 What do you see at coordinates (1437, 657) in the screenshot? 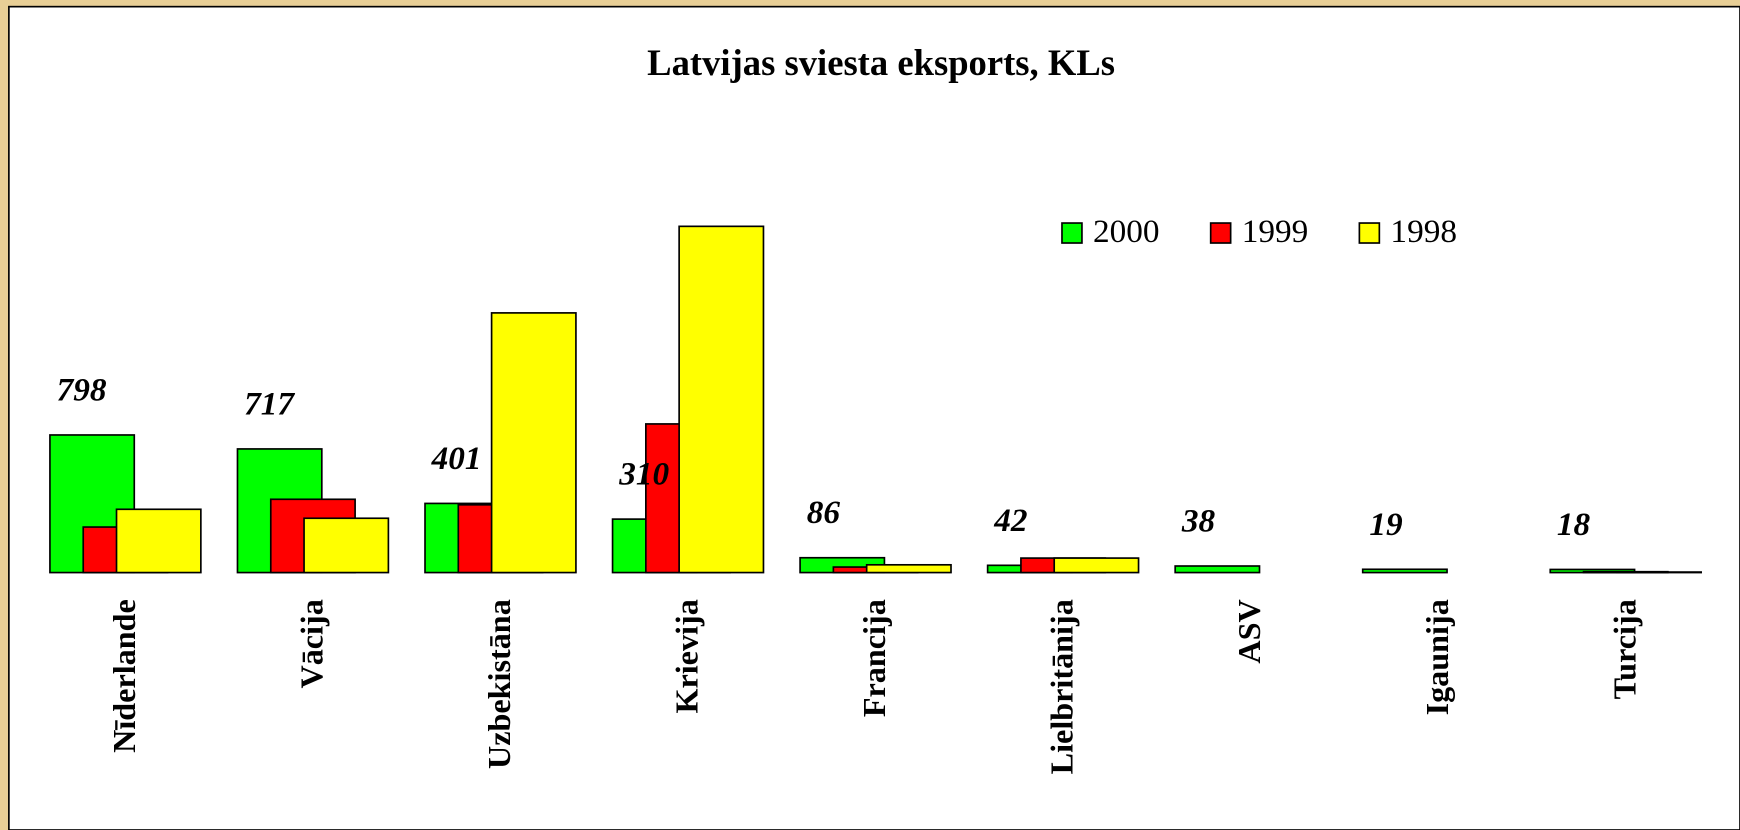
I see `x-tick-label: Igaunija` at bounding box center [1437, 657].